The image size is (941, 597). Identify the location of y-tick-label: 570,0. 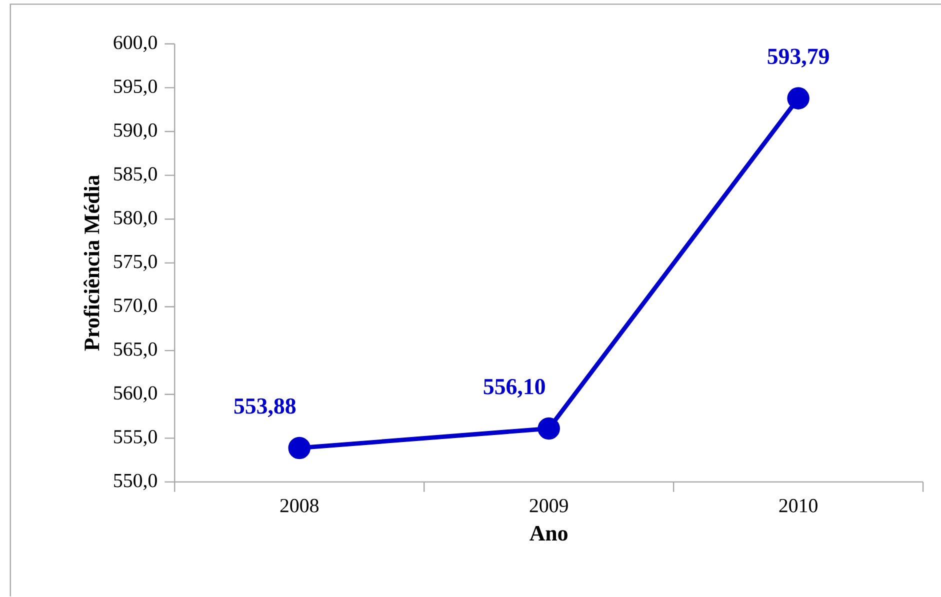
(135, 307).